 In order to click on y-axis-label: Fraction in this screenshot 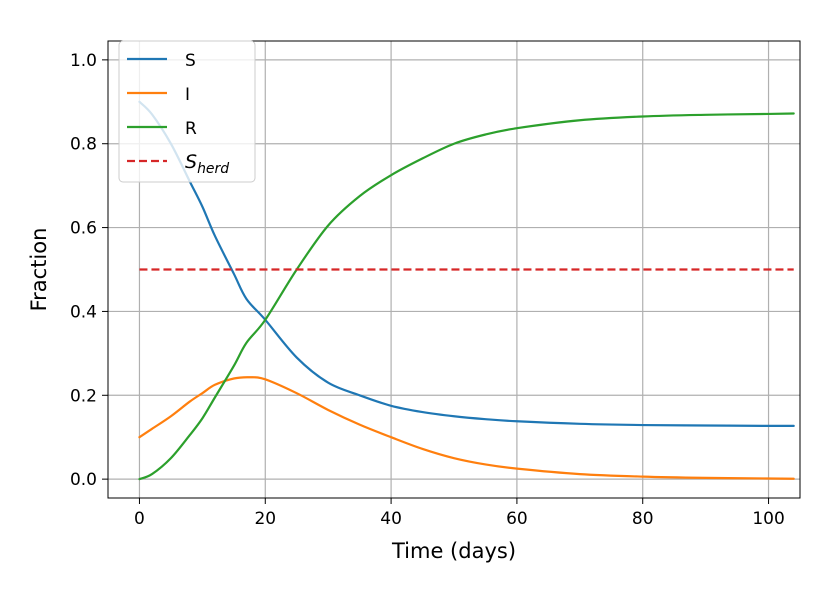, I will do `click(39, 270)`.